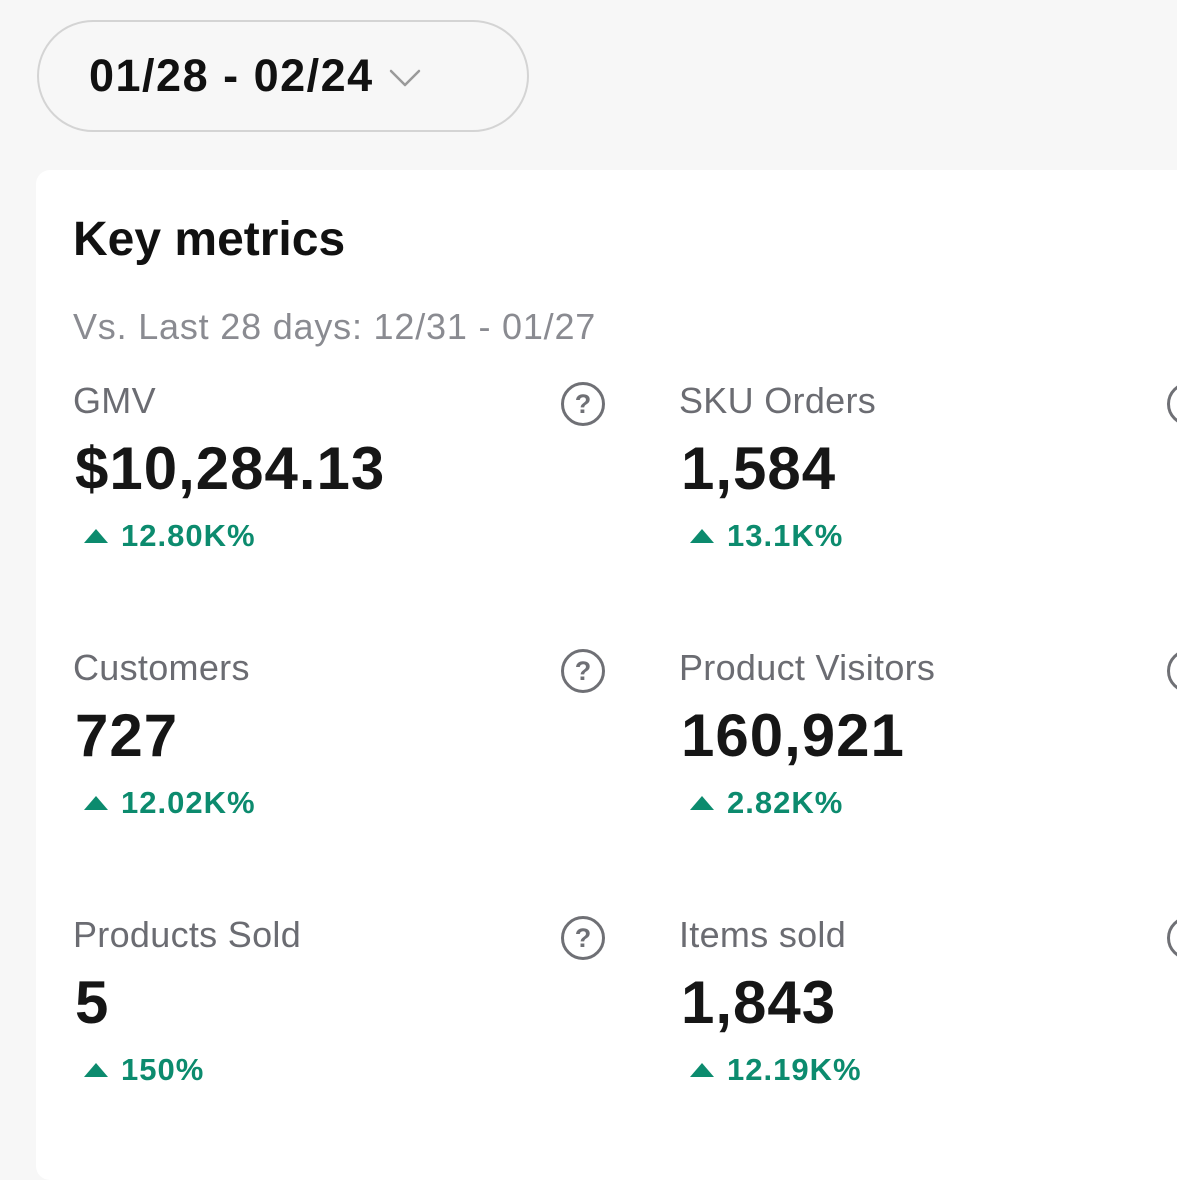 The width and height of the screenshot is (1177, 1180). Describe the element at coordinates (778, 400) in the screenshot. I see `metric-label: SKU Orders` at that location.